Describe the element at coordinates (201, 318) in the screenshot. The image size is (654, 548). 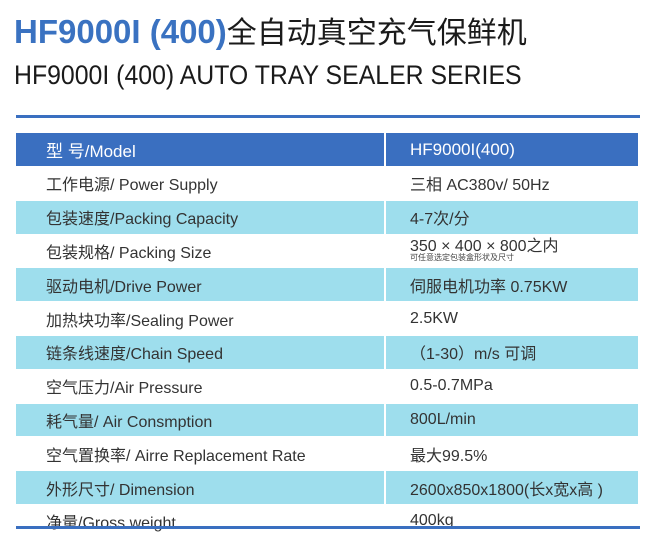
I see `row-label: 加热块功率/Sealing Power` at that location.